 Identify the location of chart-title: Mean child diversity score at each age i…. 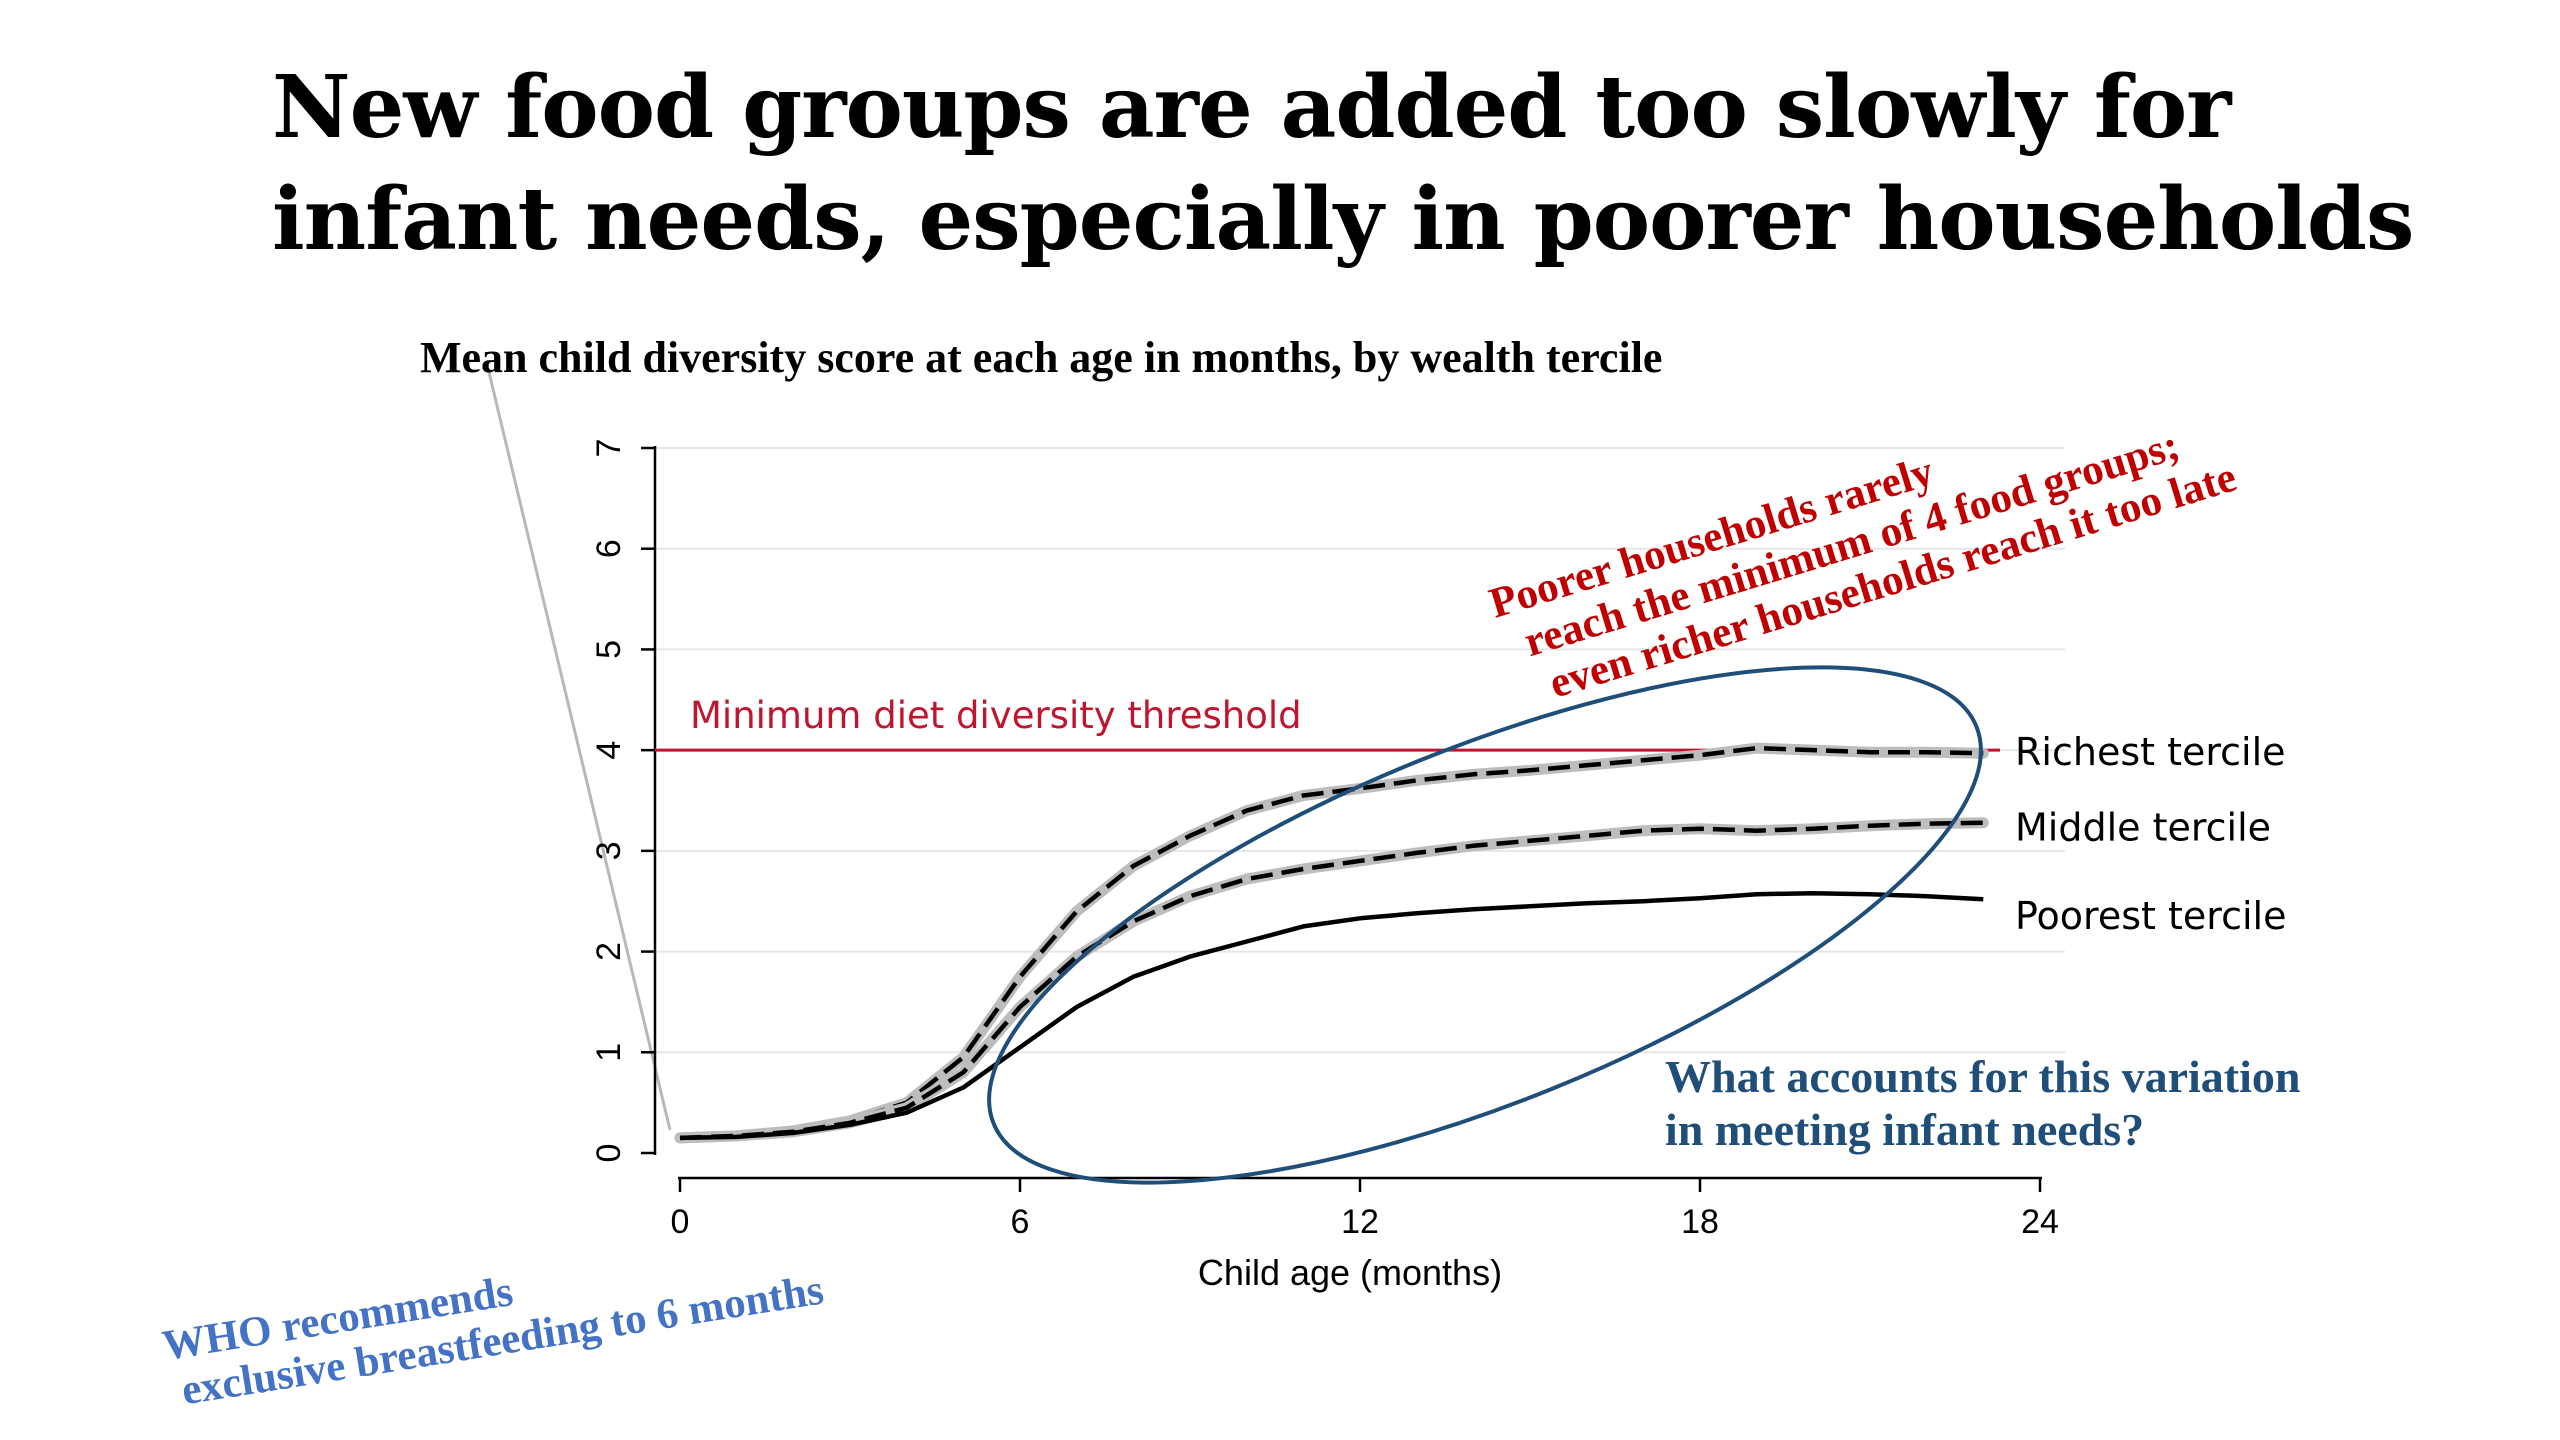
(1041, 357).